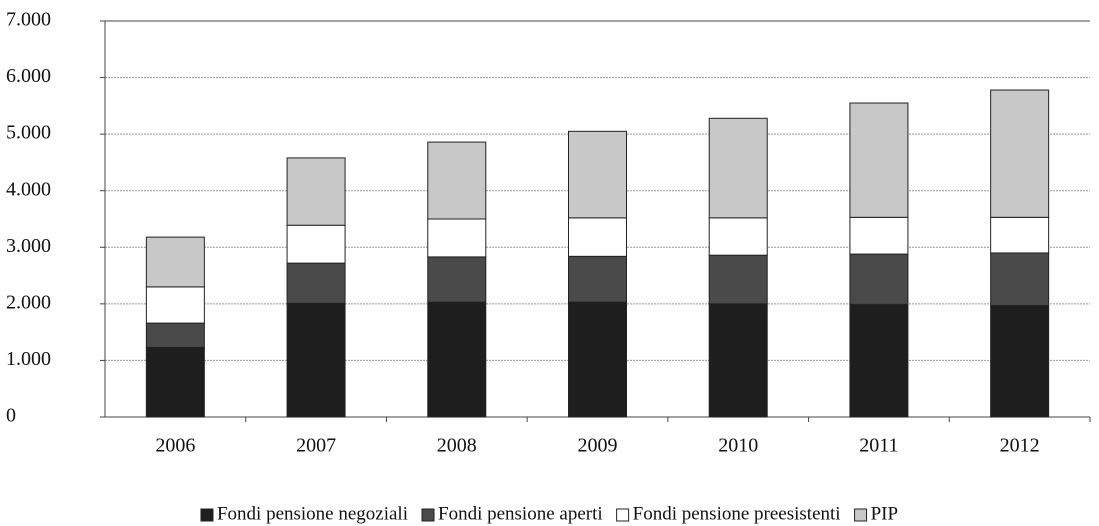 The height and width of the screenshot is (526, 1099). Describe the element at coordinates (175, 446) in the screenshot. I see `x-tick-label: 2006` at that location.